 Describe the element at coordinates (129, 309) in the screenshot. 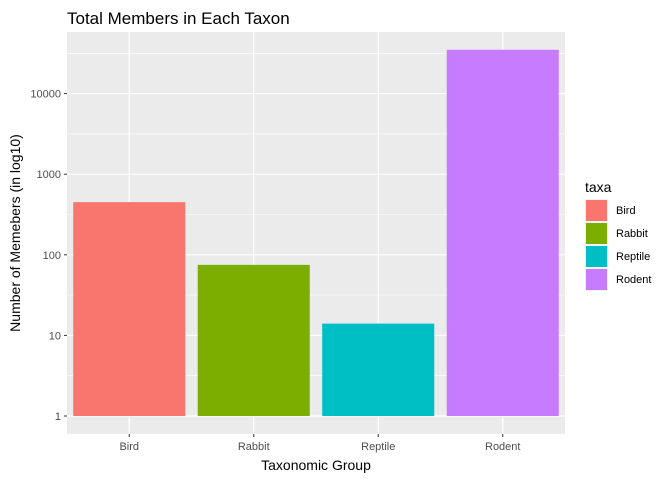

I see `bar-bird` at that location.